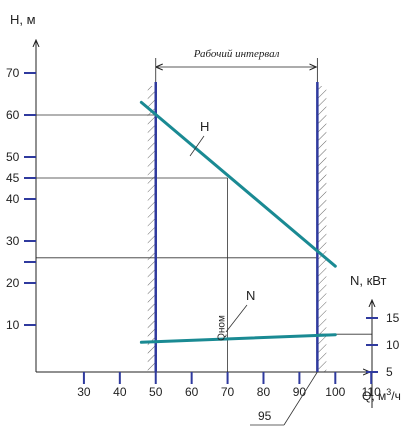 This screenshot has height=433, width=415. Describe the element at coordinates (13, 178) in the screenshot. I see `y-left-tick-label: 45` at that location.